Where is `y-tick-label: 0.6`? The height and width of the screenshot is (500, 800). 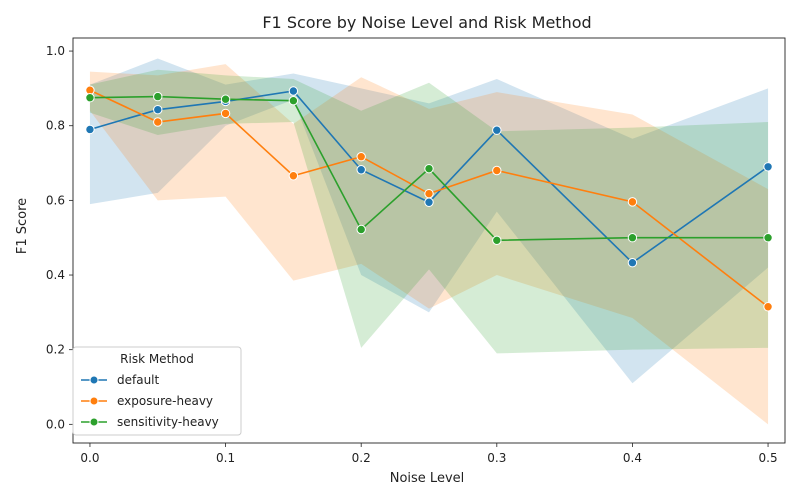
y-tick-label: 0.6 is located at coordinates (55, 200).